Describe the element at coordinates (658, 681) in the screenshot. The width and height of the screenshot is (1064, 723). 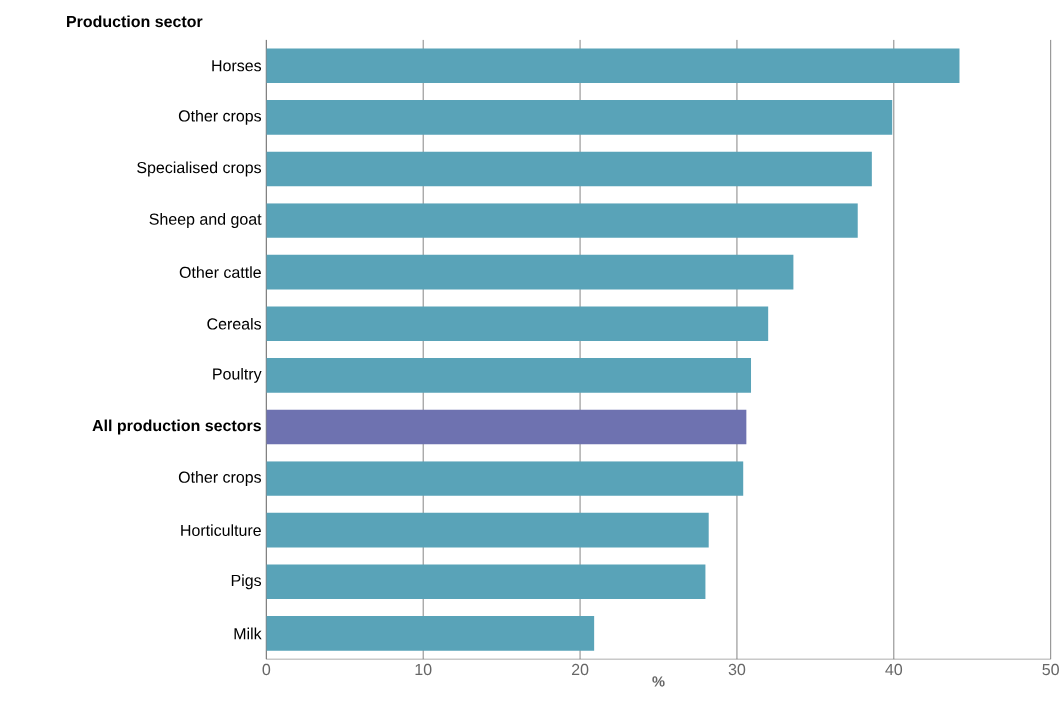
I see `x-axis-title: %` at that location.